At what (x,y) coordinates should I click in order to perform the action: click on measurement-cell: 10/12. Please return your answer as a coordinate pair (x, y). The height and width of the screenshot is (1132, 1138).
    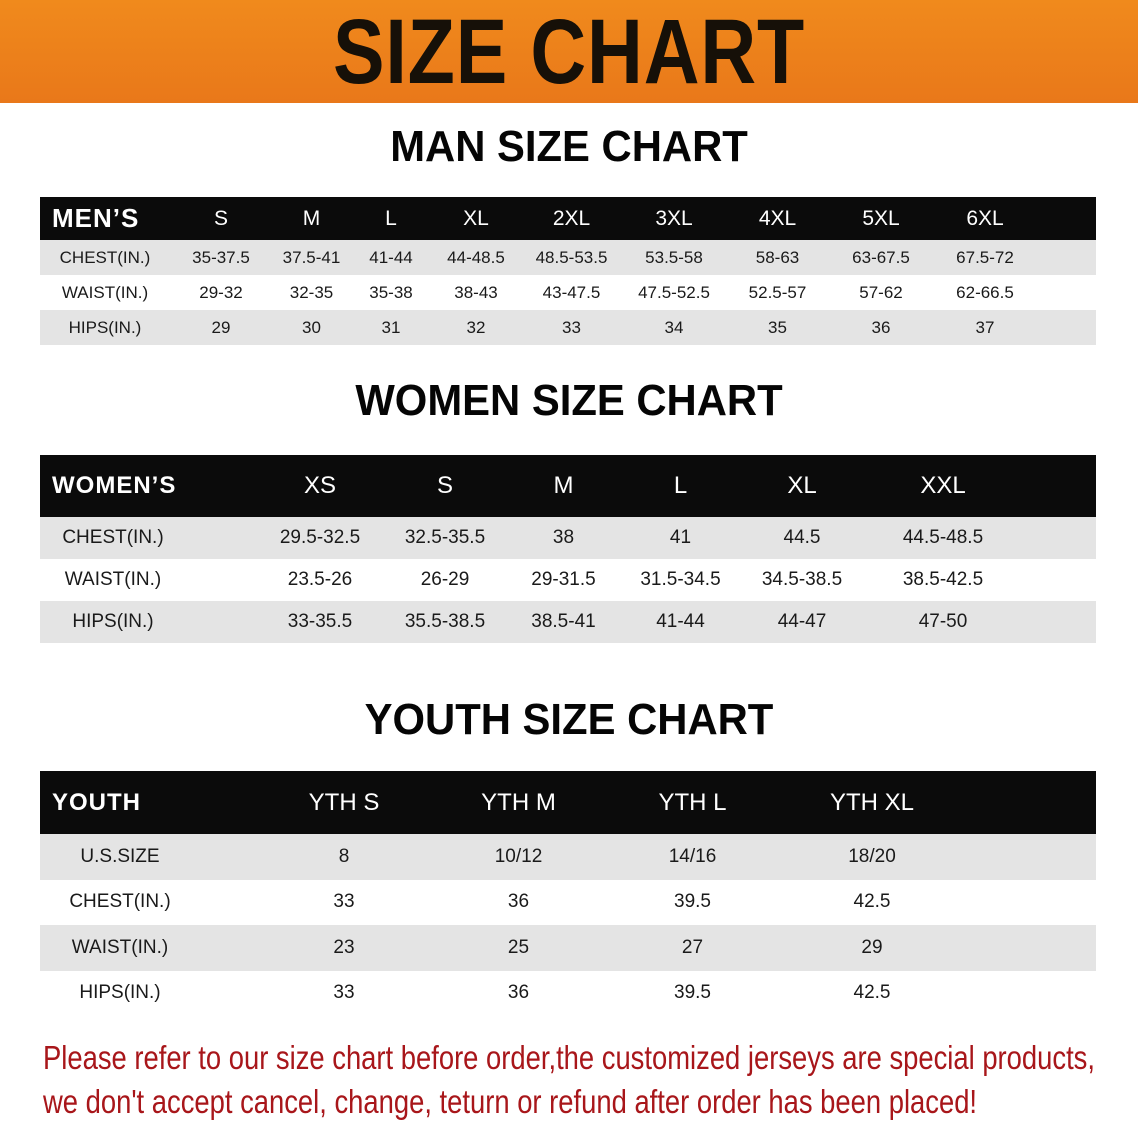
    Looking at the image, I should click on (518, 856).